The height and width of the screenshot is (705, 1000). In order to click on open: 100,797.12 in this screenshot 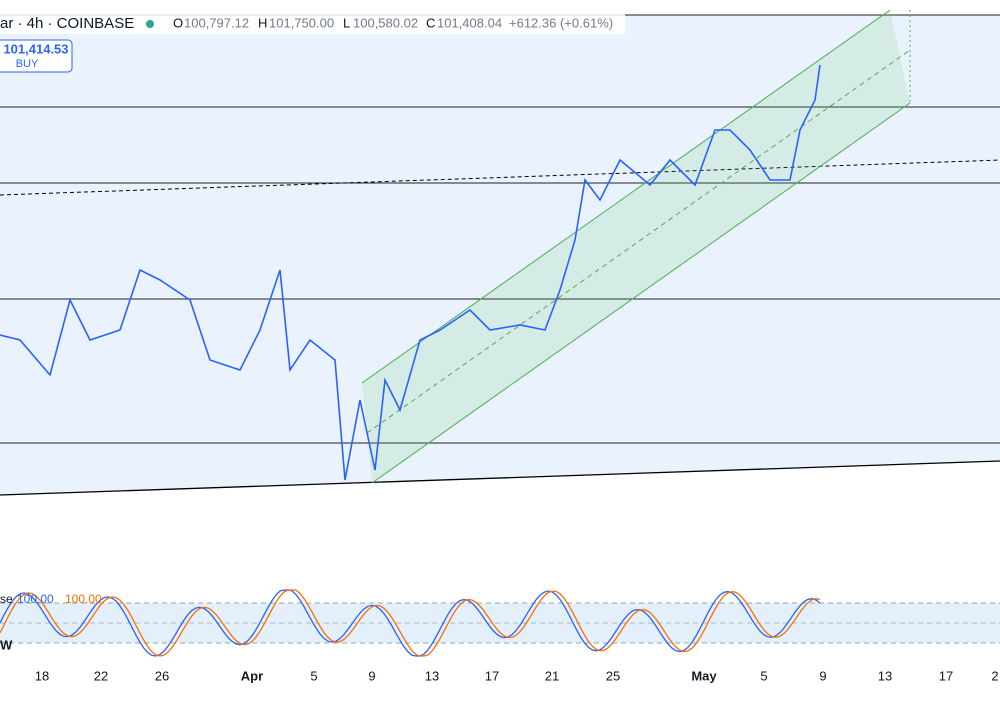, I will do `click(216, 22)`.